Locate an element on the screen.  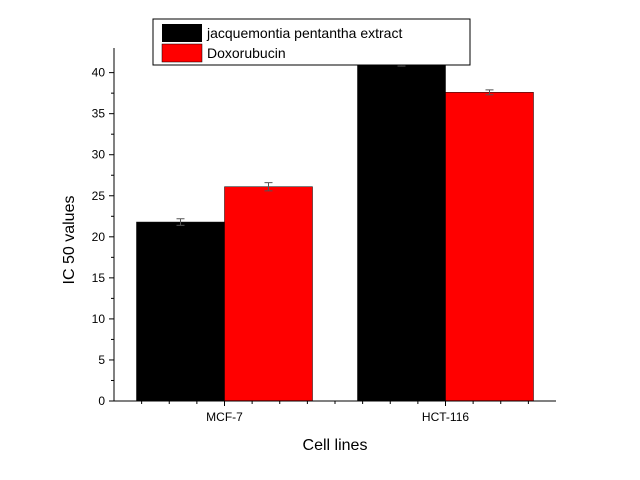
x-axis-title: Cell lines is located at coordinates (335, 445).